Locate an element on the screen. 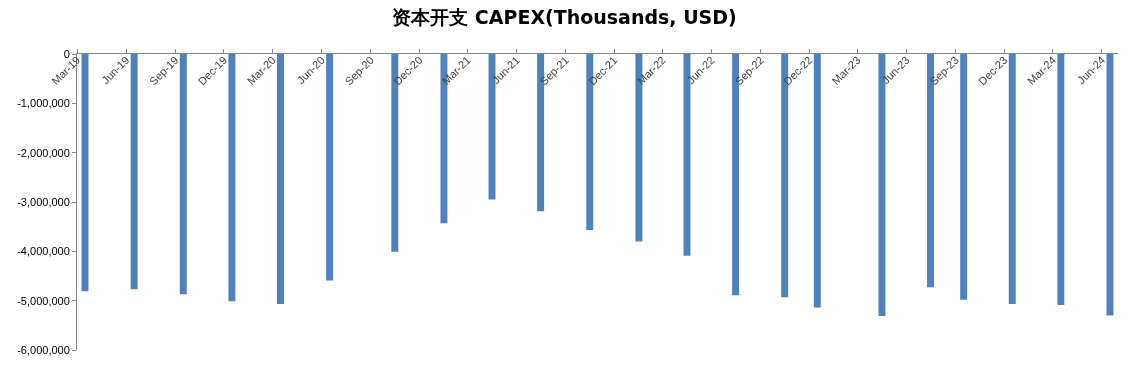  y-tick-label: -4,000,000 is located at coordinates (43, 251).